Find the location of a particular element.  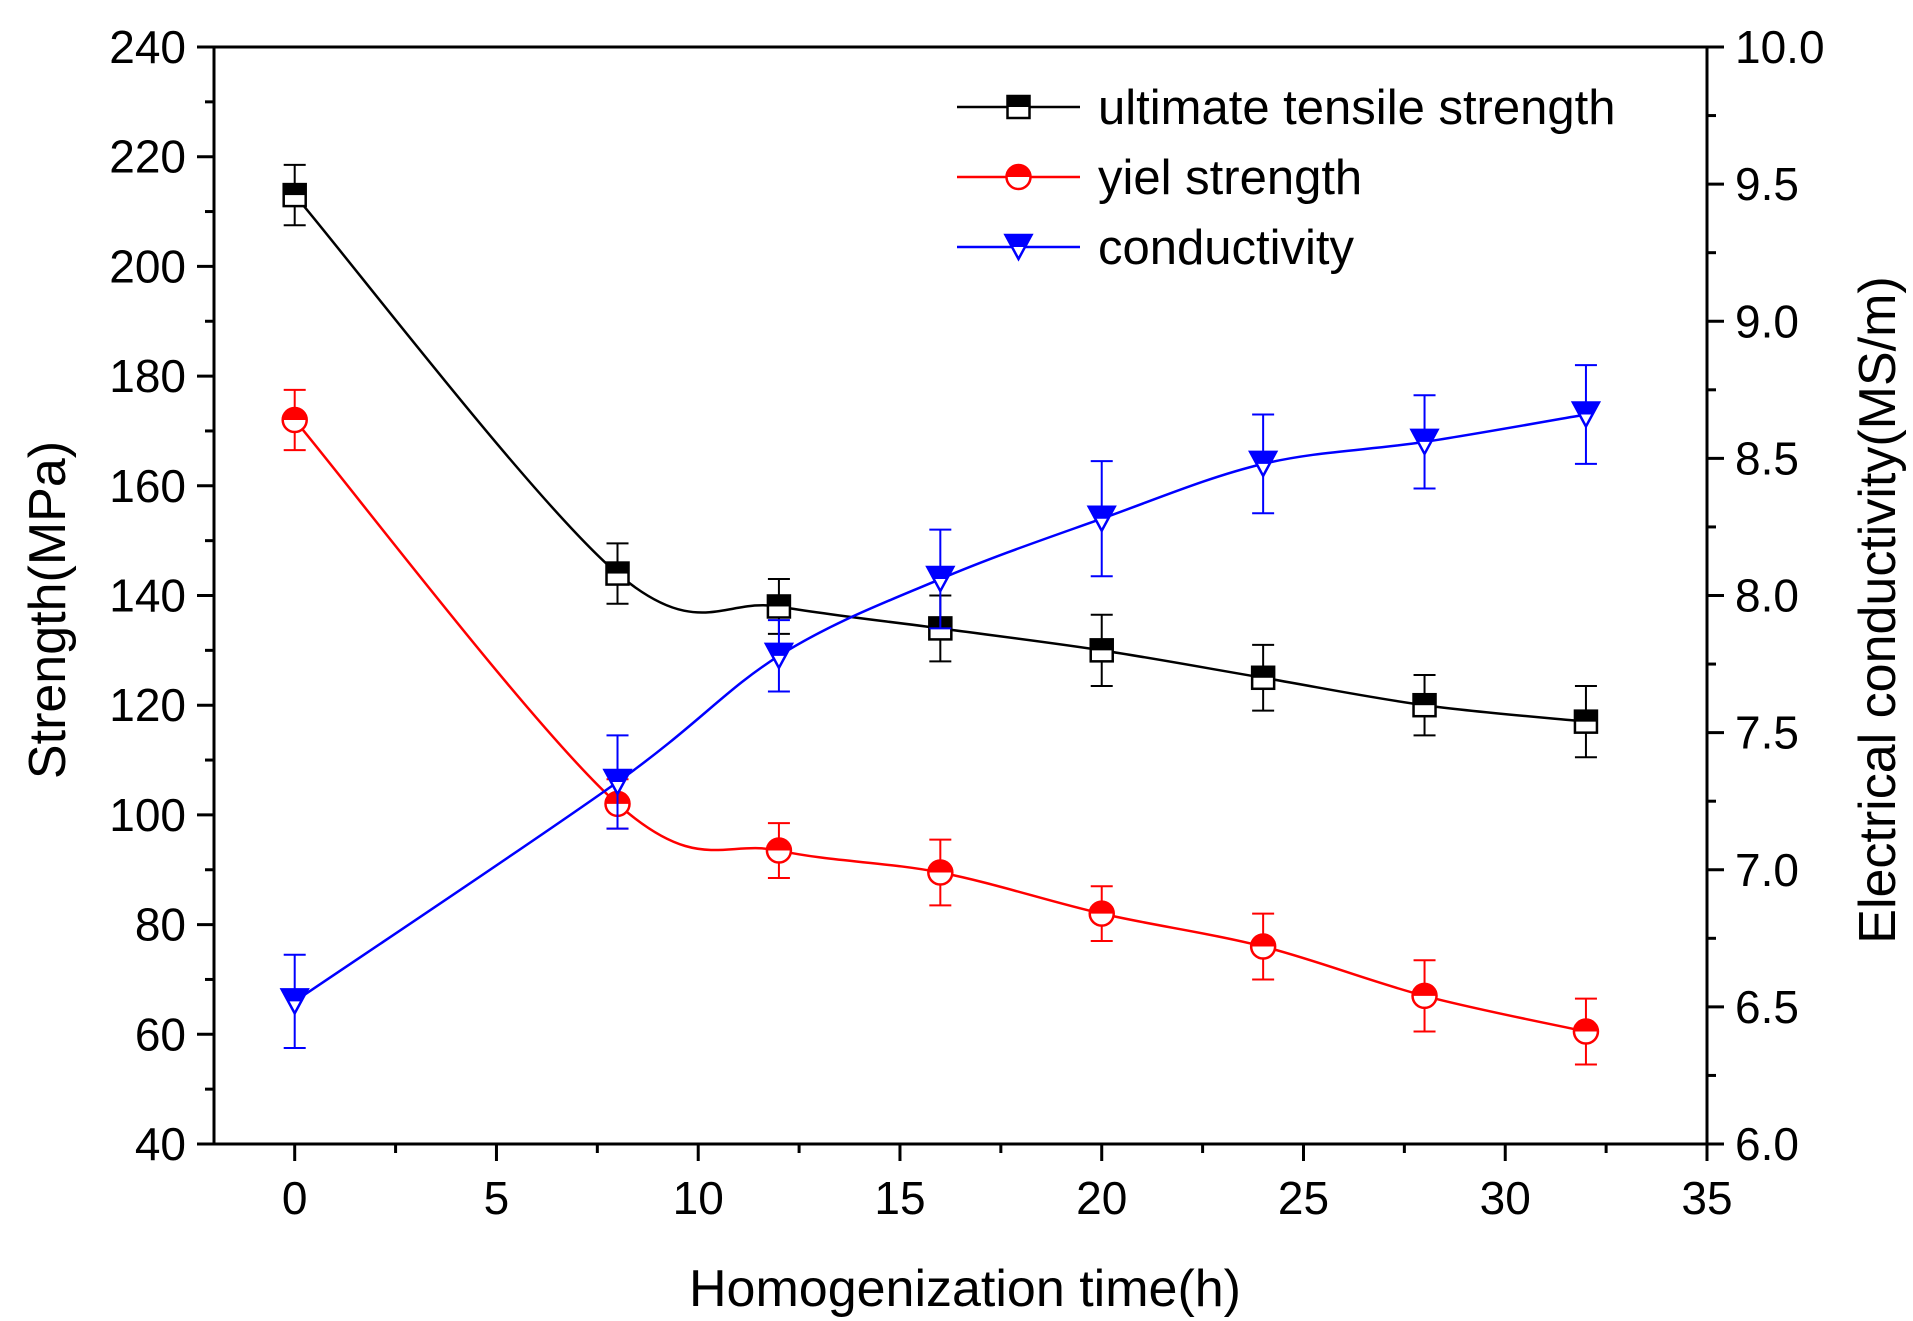

x-tick-label: 35 is located at coordinates (1706, 1198).